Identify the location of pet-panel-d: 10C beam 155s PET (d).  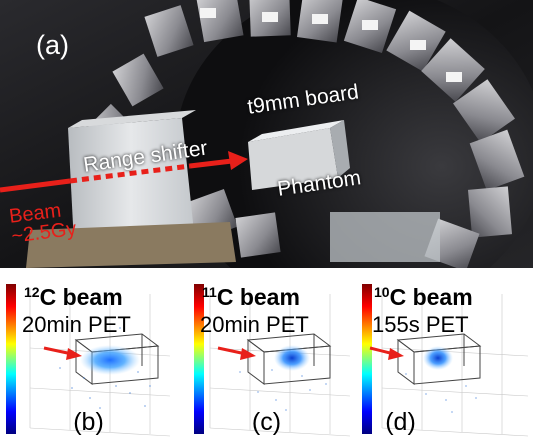
(444, 355).